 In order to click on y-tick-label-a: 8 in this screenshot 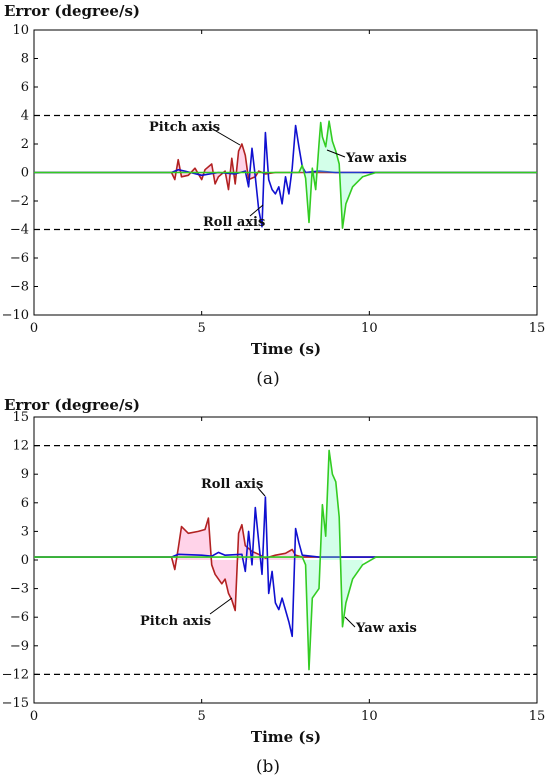, I will do `click(25, 59)`.